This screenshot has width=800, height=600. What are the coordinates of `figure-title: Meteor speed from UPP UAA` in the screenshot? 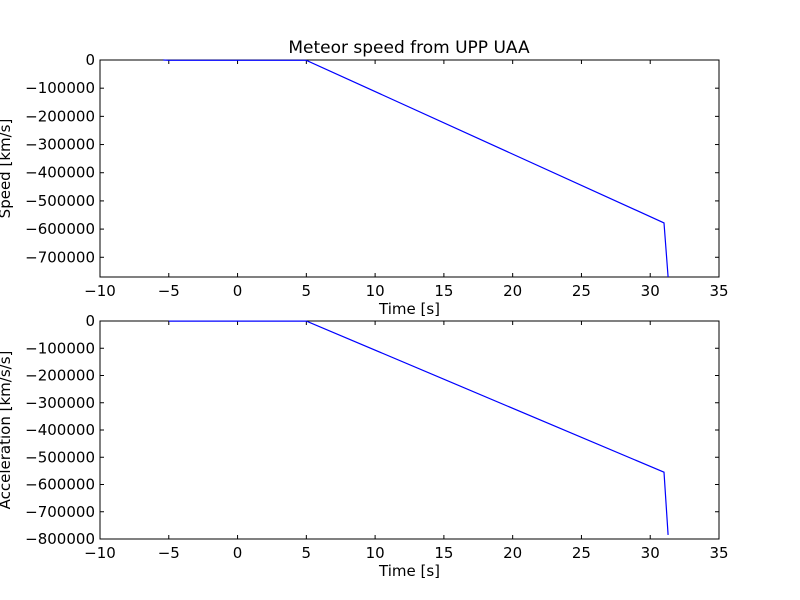 It's located at (409, 48).